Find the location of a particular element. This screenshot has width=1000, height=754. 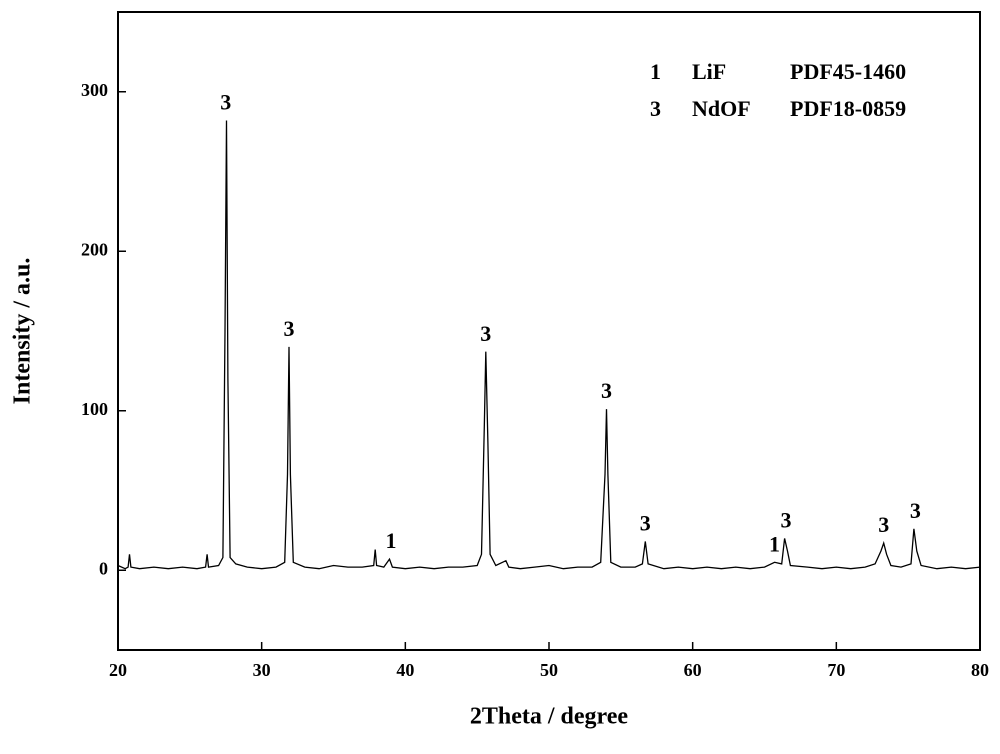

x-tick-label: 80 is located at coordinates (980, 670).